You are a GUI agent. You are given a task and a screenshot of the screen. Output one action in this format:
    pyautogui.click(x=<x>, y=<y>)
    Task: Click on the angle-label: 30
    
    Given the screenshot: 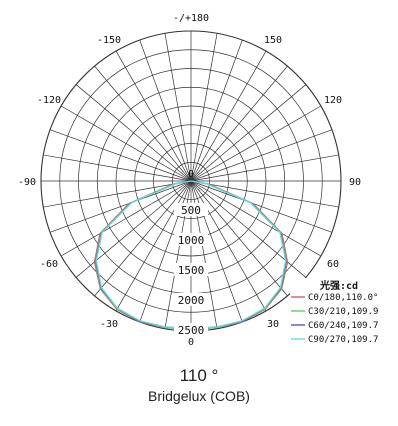 What is the action you would take?
    pyautogui.click(x=273, y=324)
    